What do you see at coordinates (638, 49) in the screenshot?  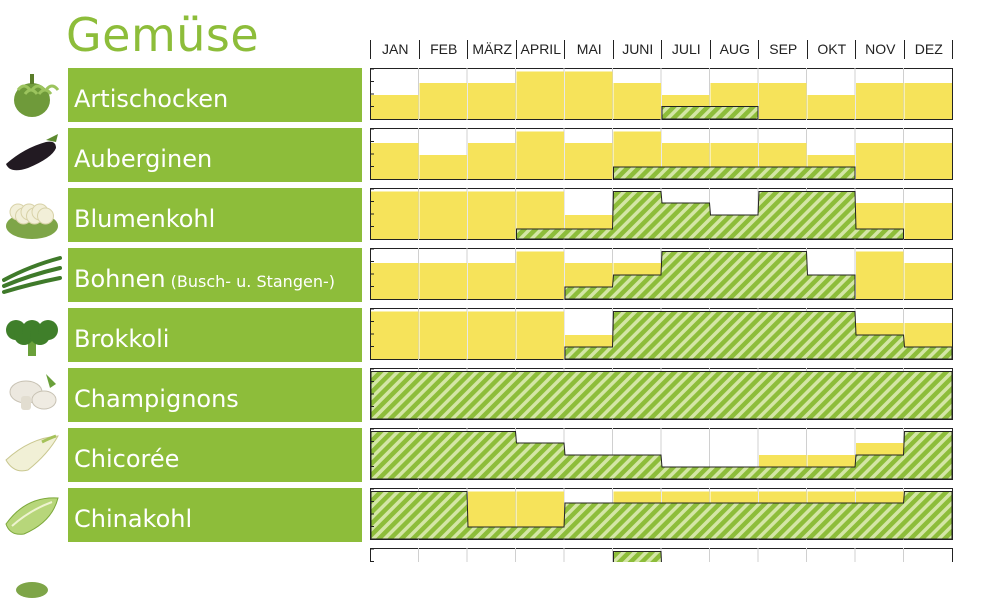 I see `month-label: JUNI` at bounding box center [638, 49].